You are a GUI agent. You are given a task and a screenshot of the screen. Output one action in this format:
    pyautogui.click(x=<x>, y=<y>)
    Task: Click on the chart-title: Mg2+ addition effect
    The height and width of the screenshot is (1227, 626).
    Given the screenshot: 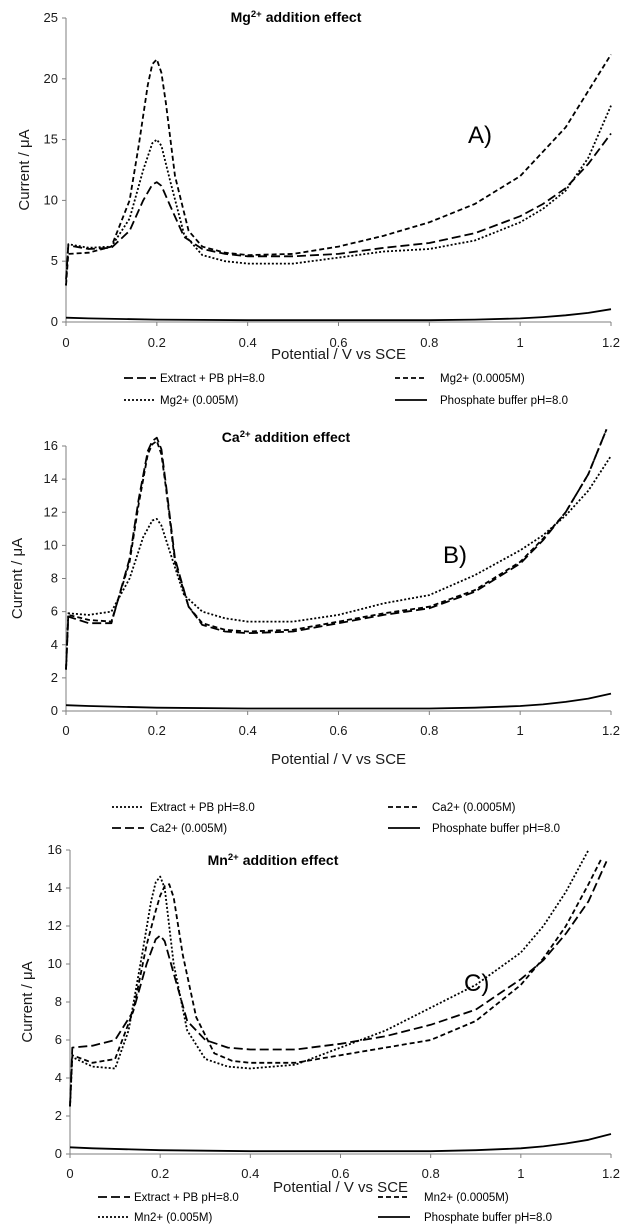 What is the action you would take?
    pyautogui.click(x=296, y=17)
    